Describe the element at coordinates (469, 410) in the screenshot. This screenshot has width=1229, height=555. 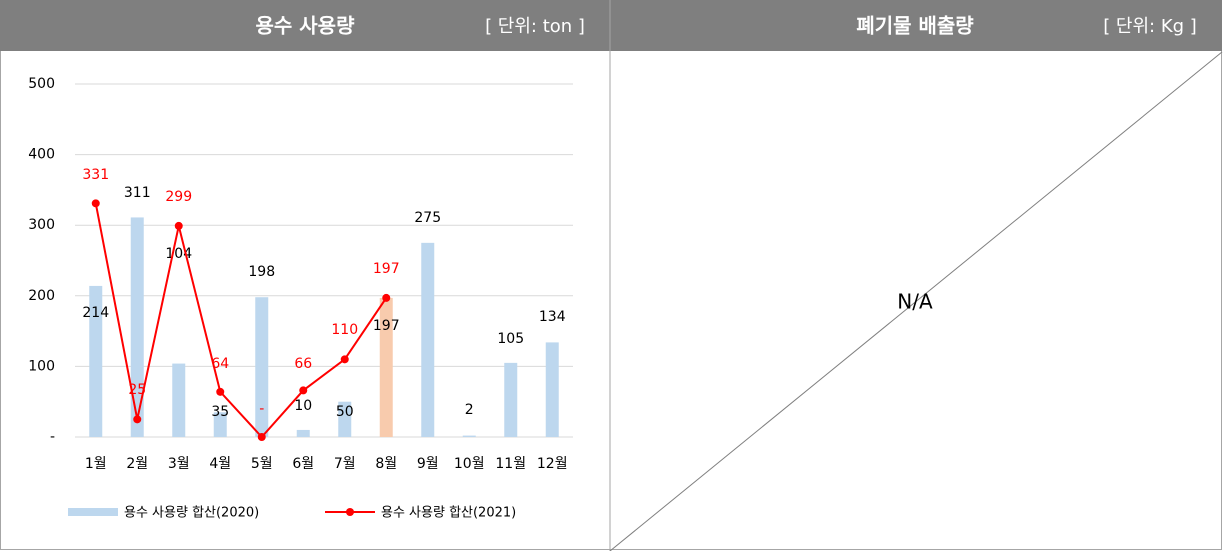
I see `bar-label: 2` at that location.